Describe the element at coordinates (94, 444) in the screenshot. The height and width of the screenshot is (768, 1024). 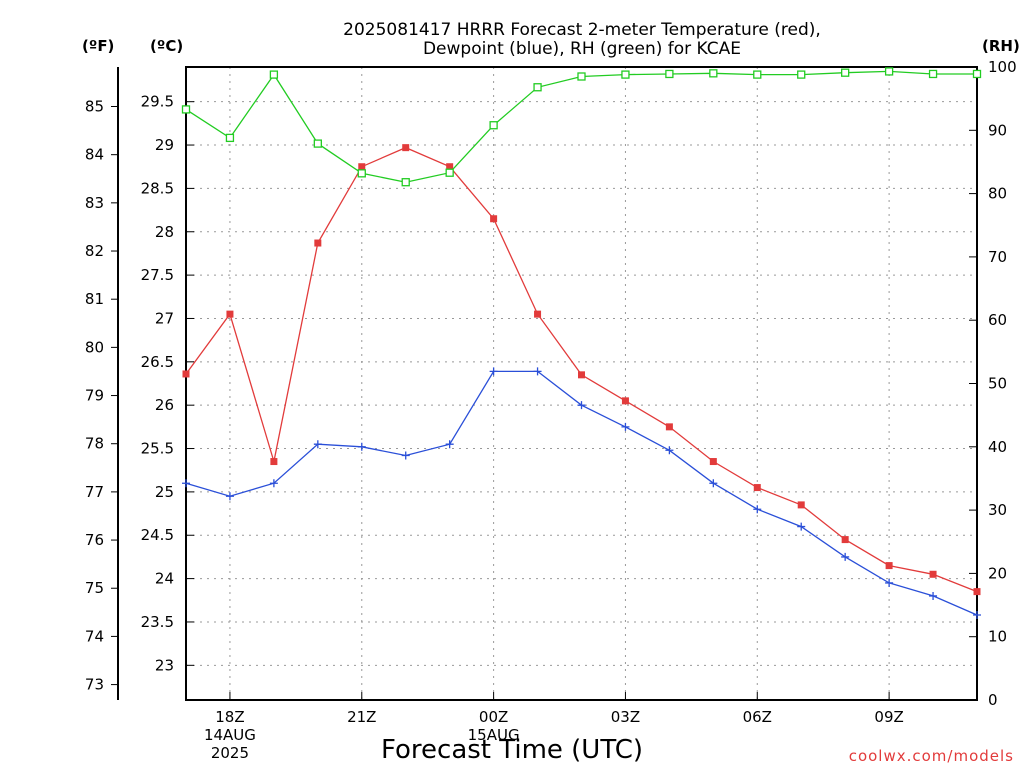
I see `fahrenheit-tick-label: 78` at that location.